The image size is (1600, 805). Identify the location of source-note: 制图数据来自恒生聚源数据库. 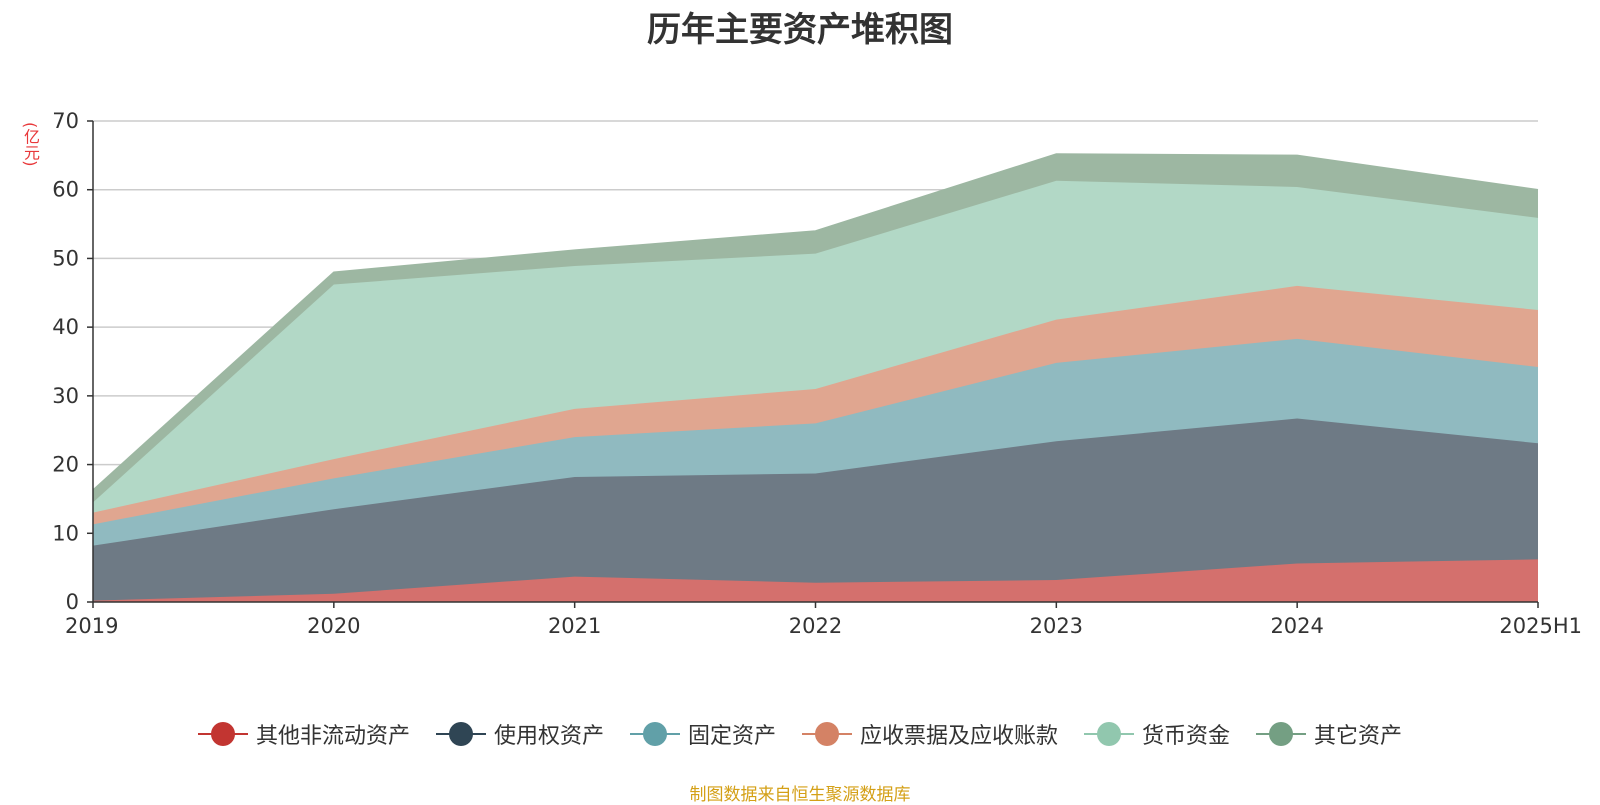
(800, 795).